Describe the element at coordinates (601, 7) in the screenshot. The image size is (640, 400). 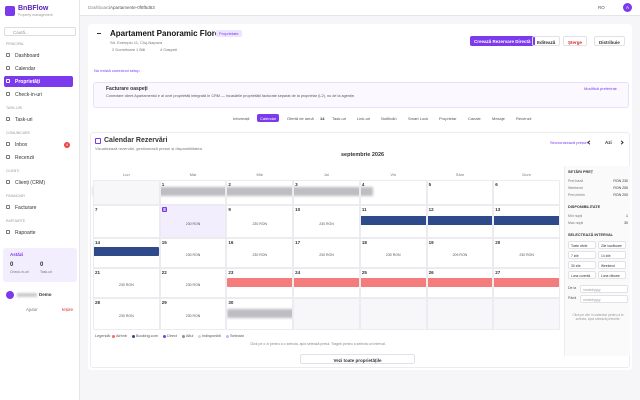
I see `lang: RO` at that location.